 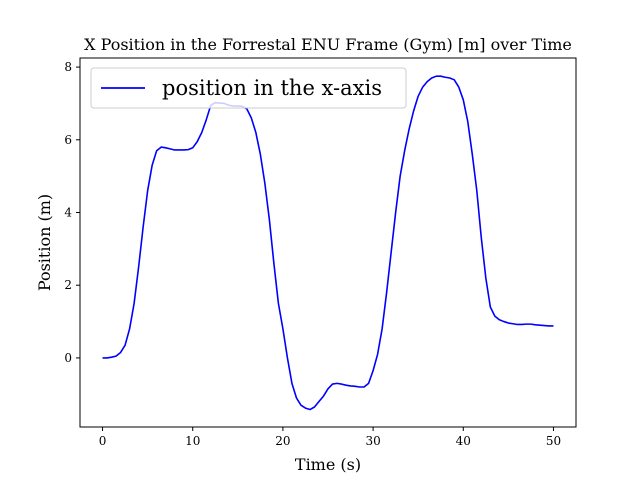 I want to click on x-tick-label: 0, so click(x=103, y=441).